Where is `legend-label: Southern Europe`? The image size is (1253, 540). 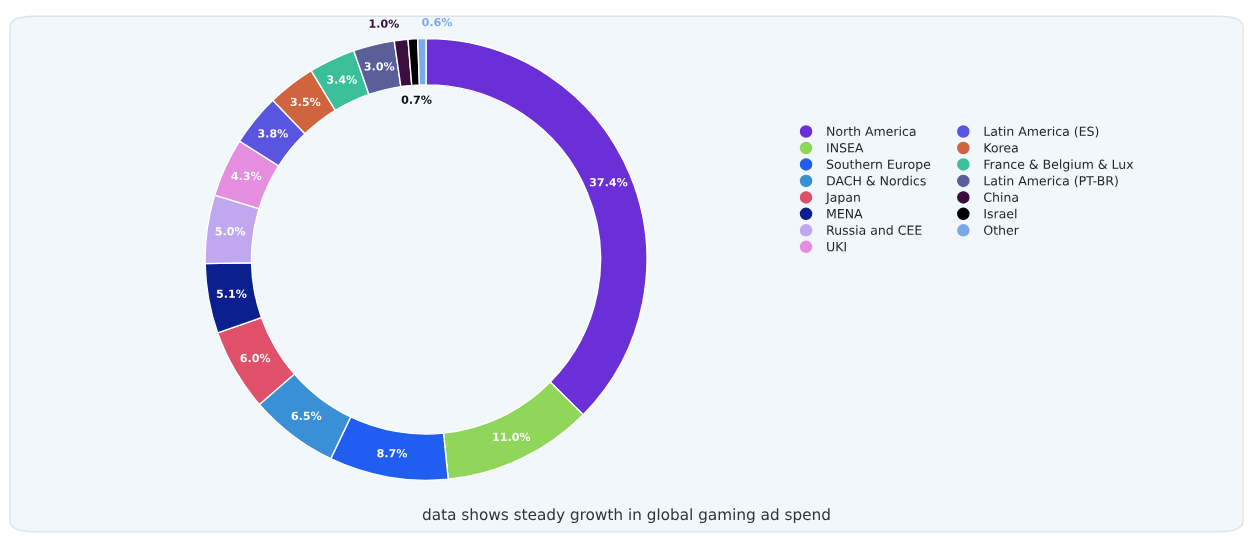 legend-label: Southern Europe is located at coordinates (878, 165).